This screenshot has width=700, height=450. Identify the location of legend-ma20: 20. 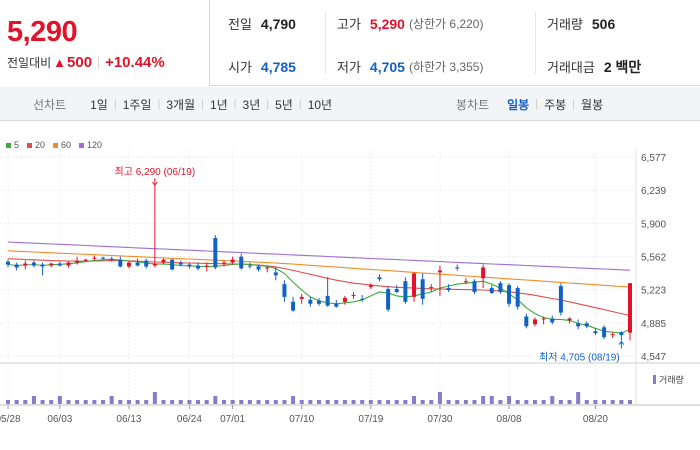
(36, 145).